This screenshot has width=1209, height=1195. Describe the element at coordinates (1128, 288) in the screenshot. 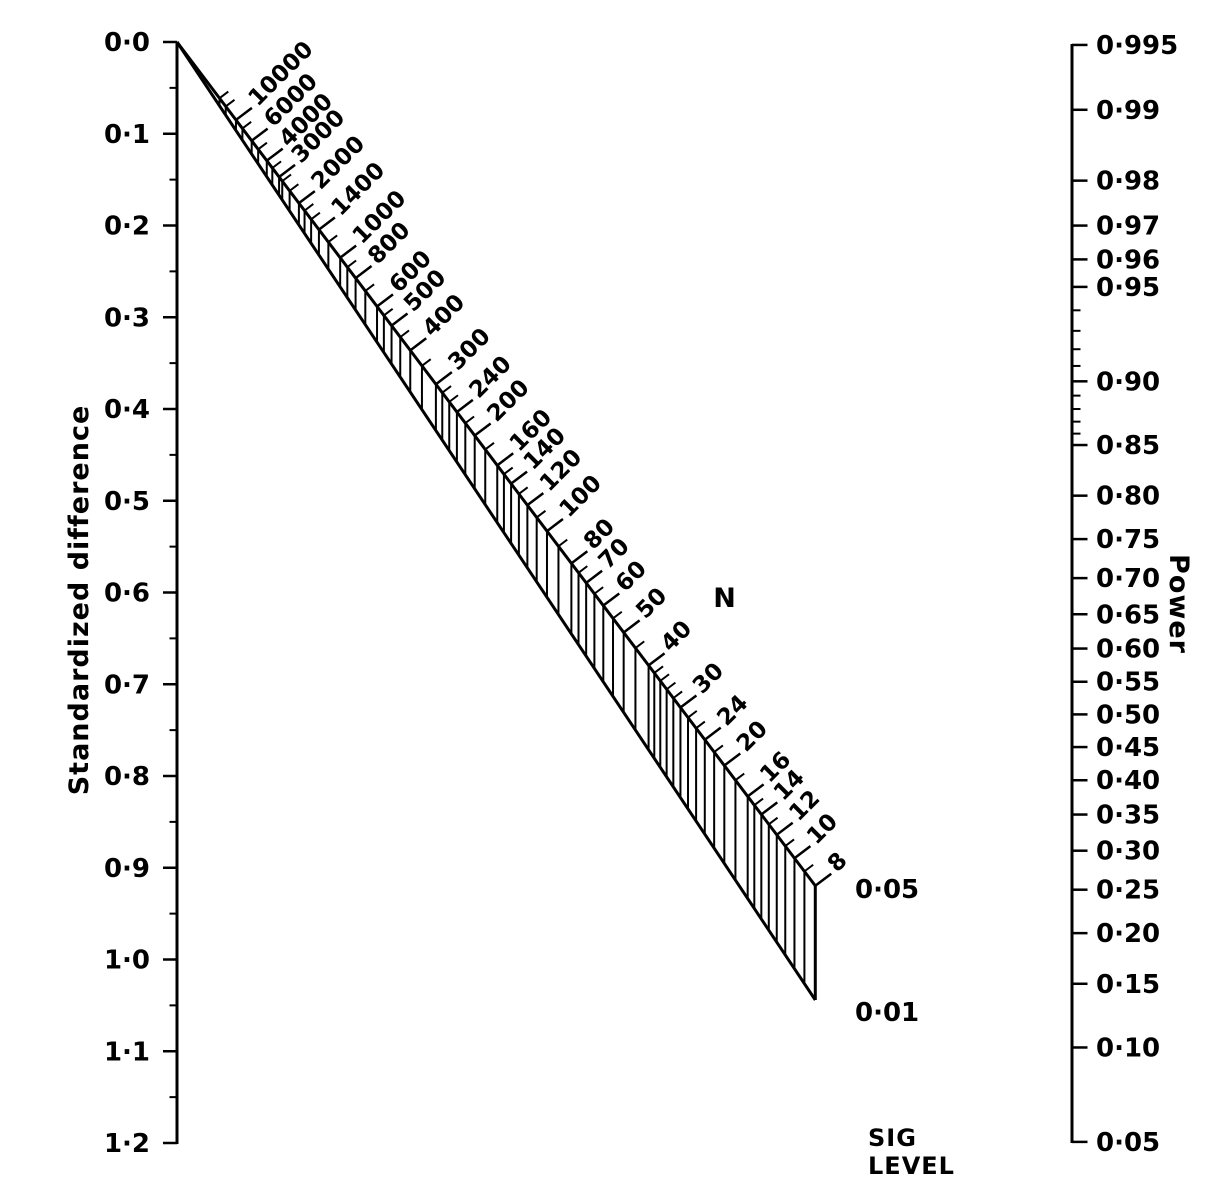

I see `power-tick-label: 0·95` at that location.